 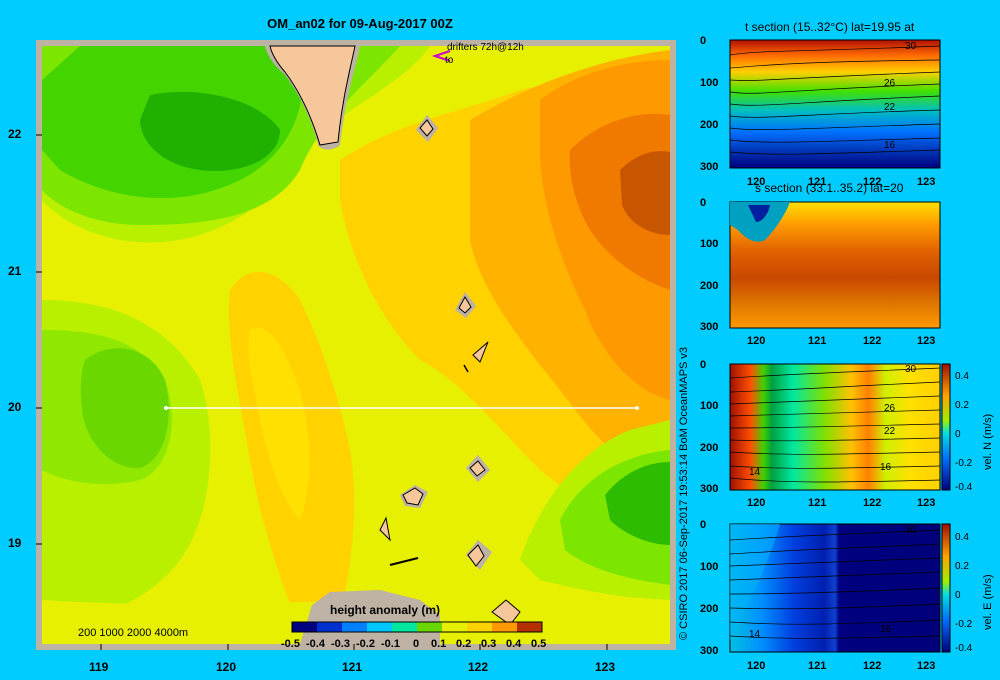 What do you see at coordinates (365, 644) in the screenshot?
I see `colorbar-tick: -0.2` at bounding box center [365, 644].